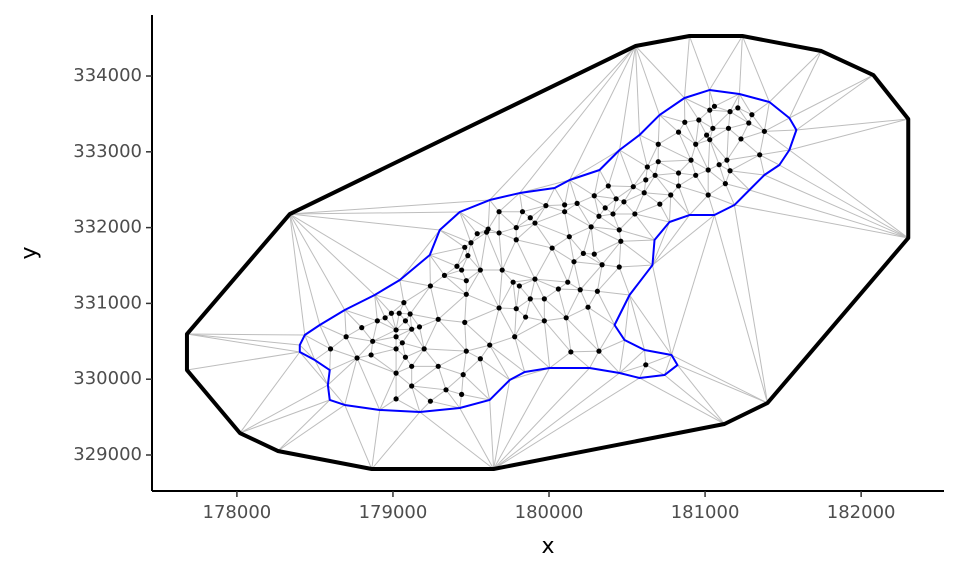  I want to click on y-tick-label: 331000, so click(107, 302).